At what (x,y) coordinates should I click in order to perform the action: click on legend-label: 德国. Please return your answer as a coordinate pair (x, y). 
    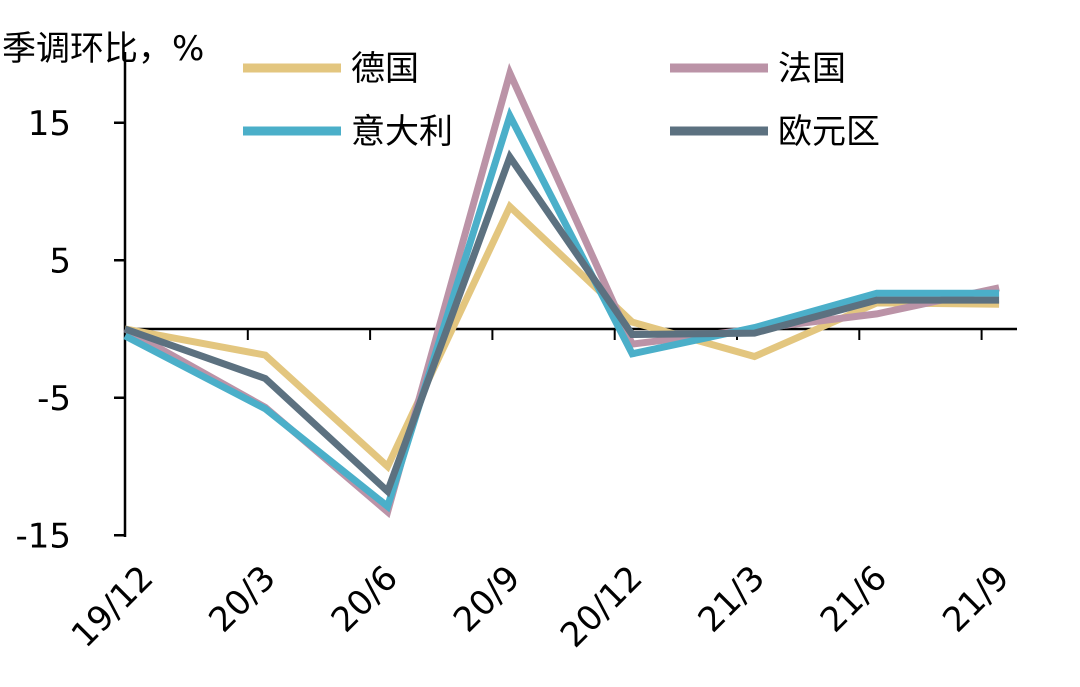
    Looking at the image, I should click on (385, 69).